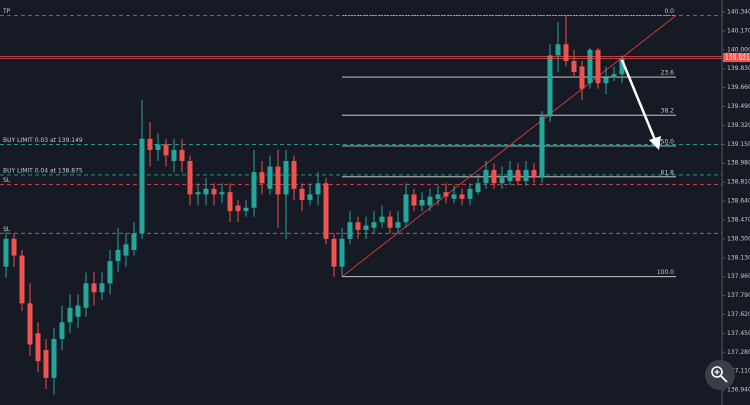  What do you see at coordinates (43, 170) in the screenshot?
I see `level-label: BUY LIMIT 0.04 at 138.875` at bounding box center [43, 170].